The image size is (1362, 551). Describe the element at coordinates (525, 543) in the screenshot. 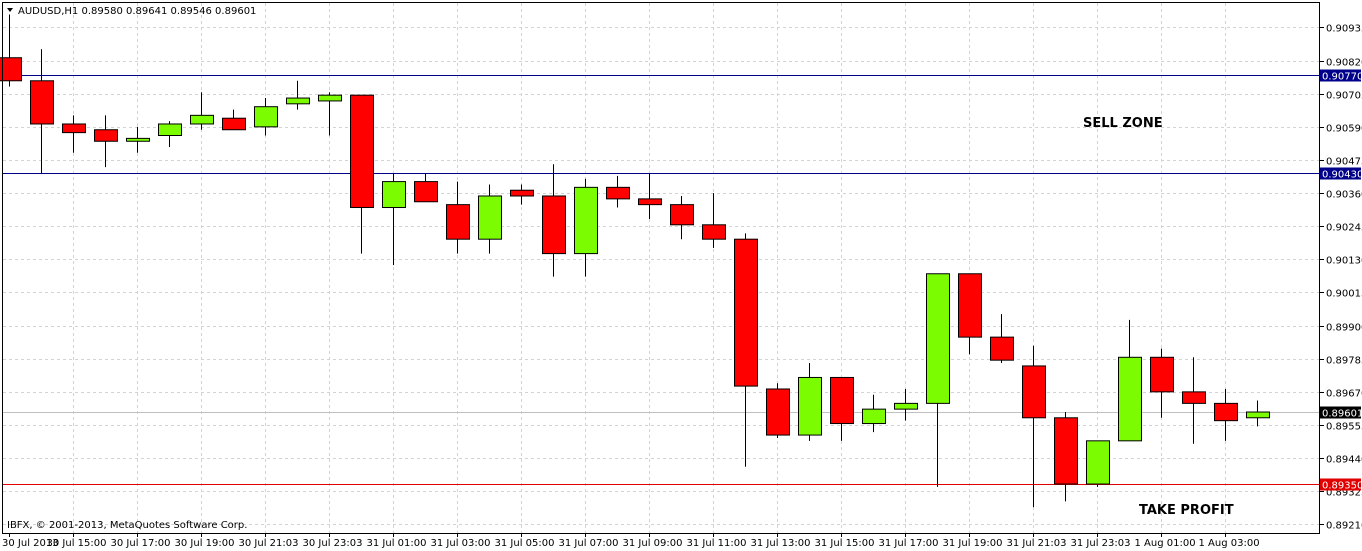

I see `time-tick-label: 31 Jul 05:00` at that location.